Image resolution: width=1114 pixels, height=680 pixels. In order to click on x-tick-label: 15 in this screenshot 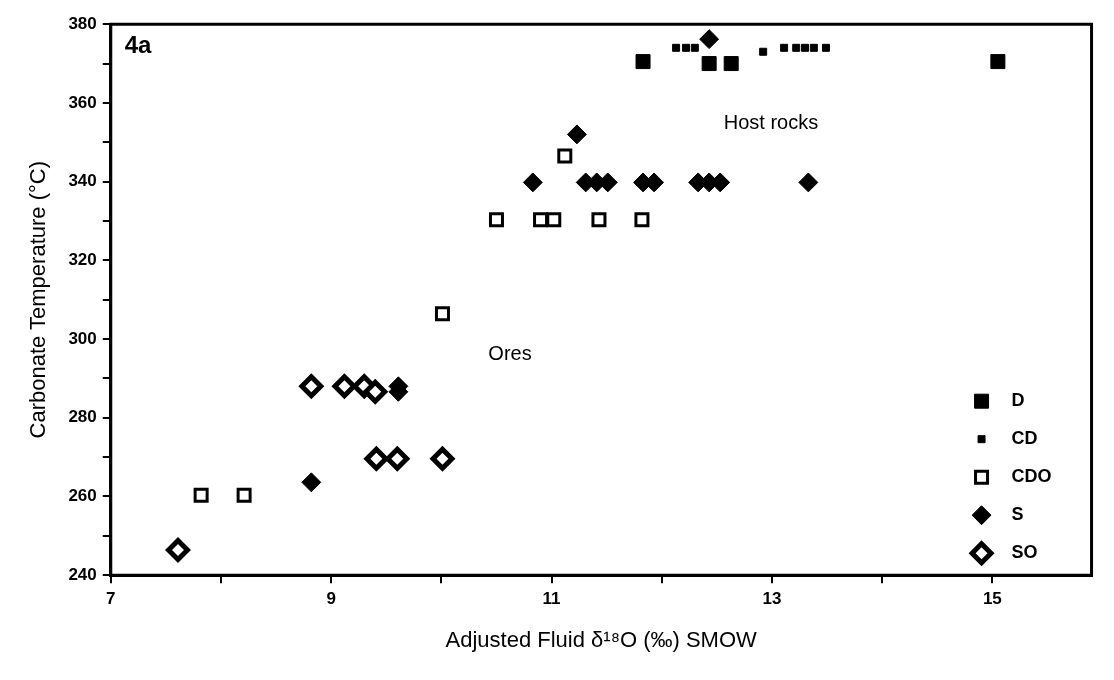, I will do `click(992, 599)`.